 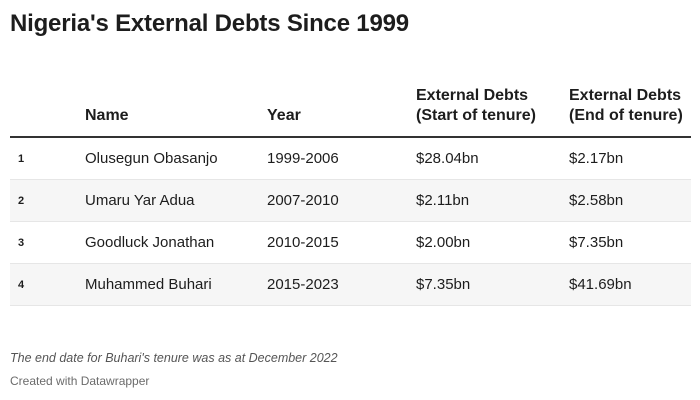 I want to click on row-year: 1999-2006, so click(x=341, y=158).